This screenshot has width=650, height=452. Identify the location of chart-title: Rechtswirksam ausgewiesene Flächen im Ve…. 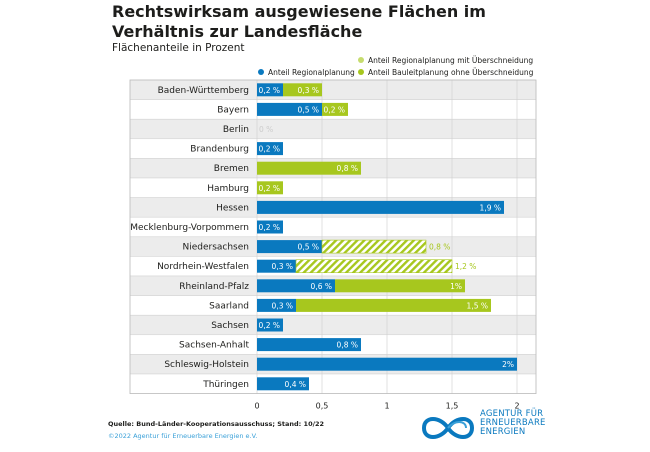
(299, 21).